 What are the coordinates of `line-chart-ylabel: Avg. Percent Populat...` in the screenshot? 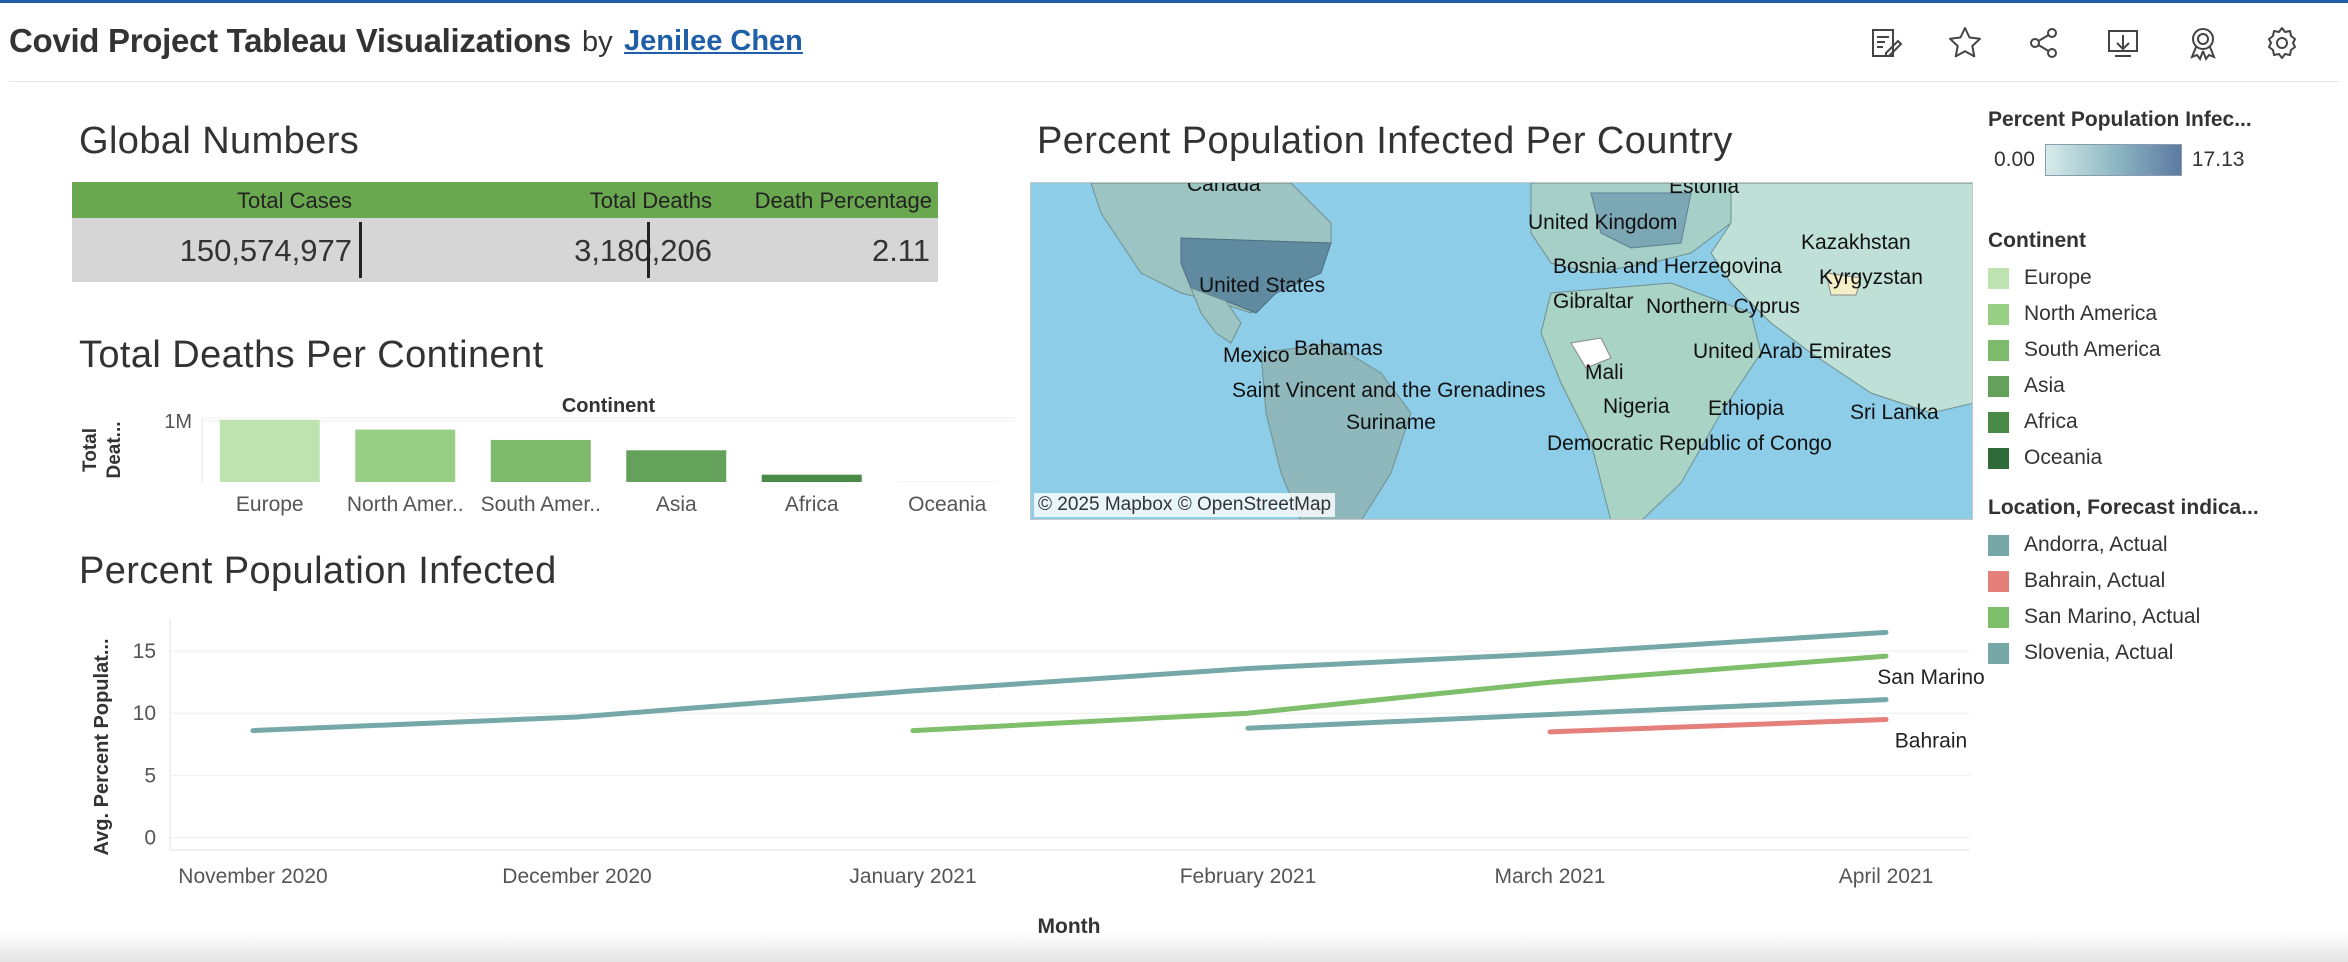 It's located at (102, 746).